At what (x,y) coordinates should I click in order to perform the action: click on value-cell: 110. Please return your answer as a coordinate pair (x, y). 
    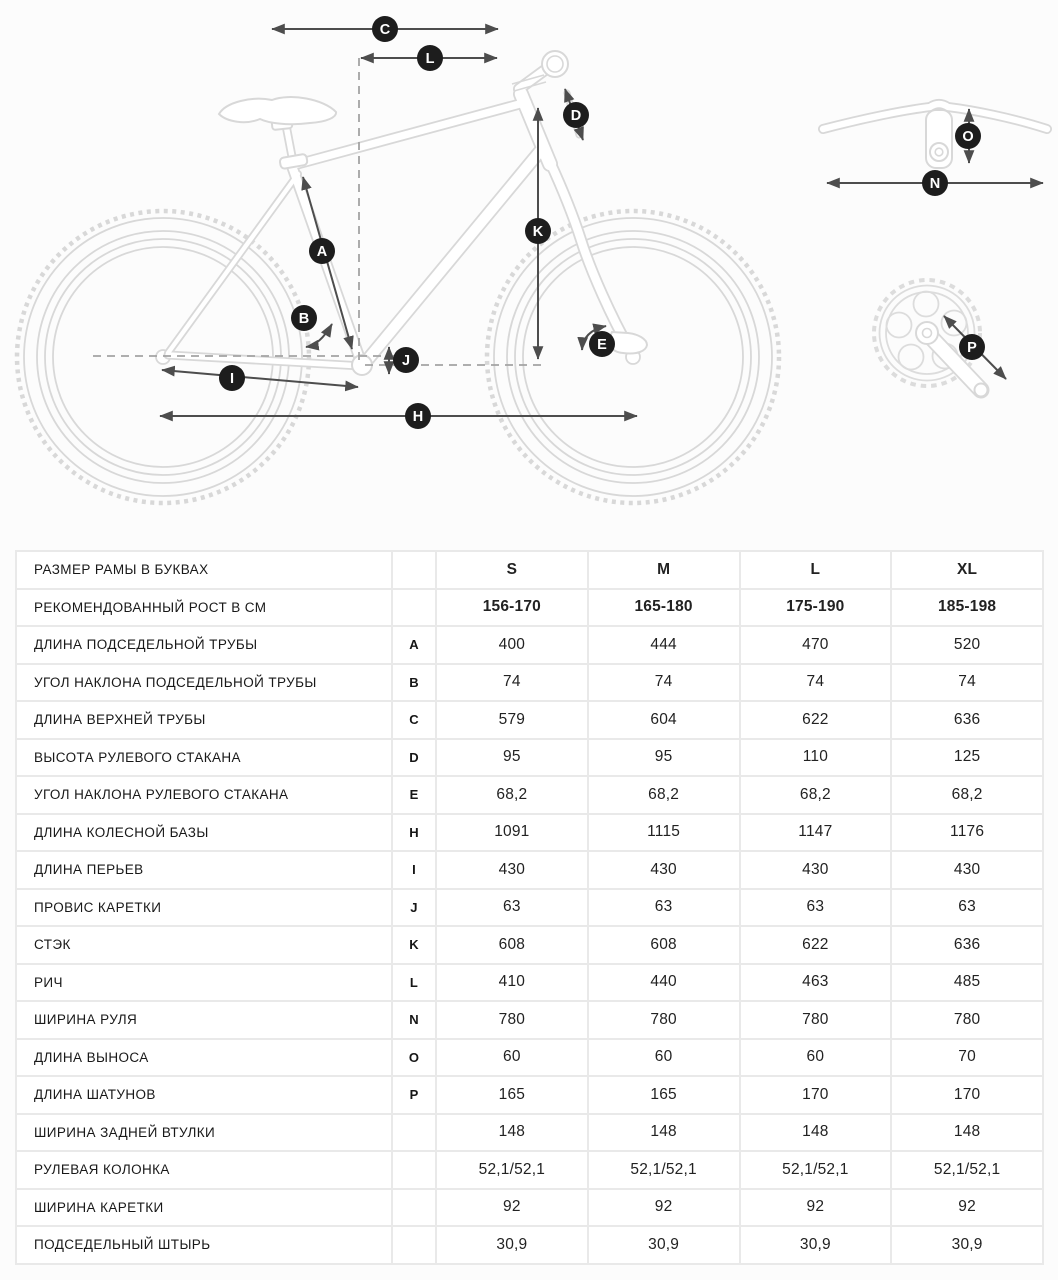
    Looking at the image, I should click on (815, 757).